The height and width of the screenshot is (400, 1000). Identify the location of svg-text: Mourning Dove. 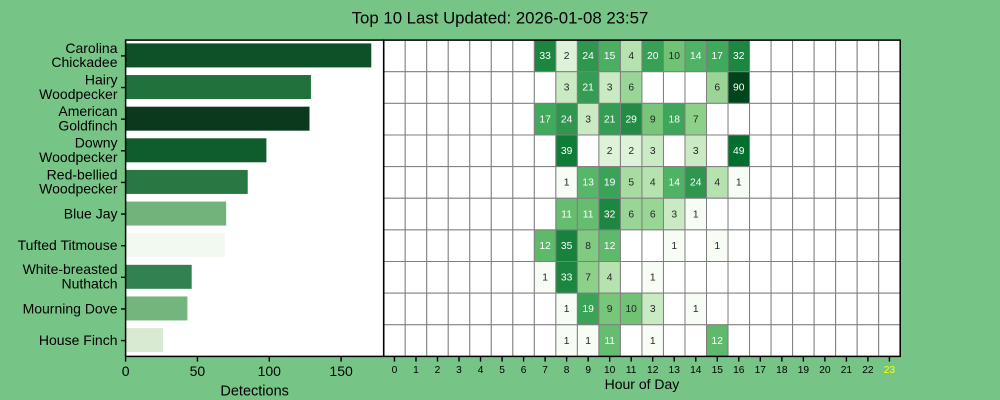
(70, 308).